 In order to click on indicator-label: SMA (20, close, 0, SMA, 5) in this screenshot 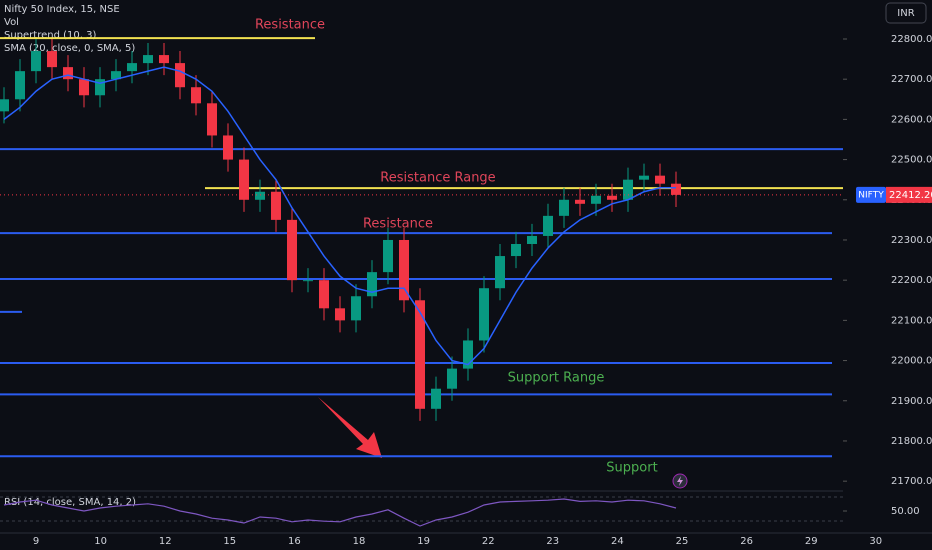, I will do `click(69, 48)`.